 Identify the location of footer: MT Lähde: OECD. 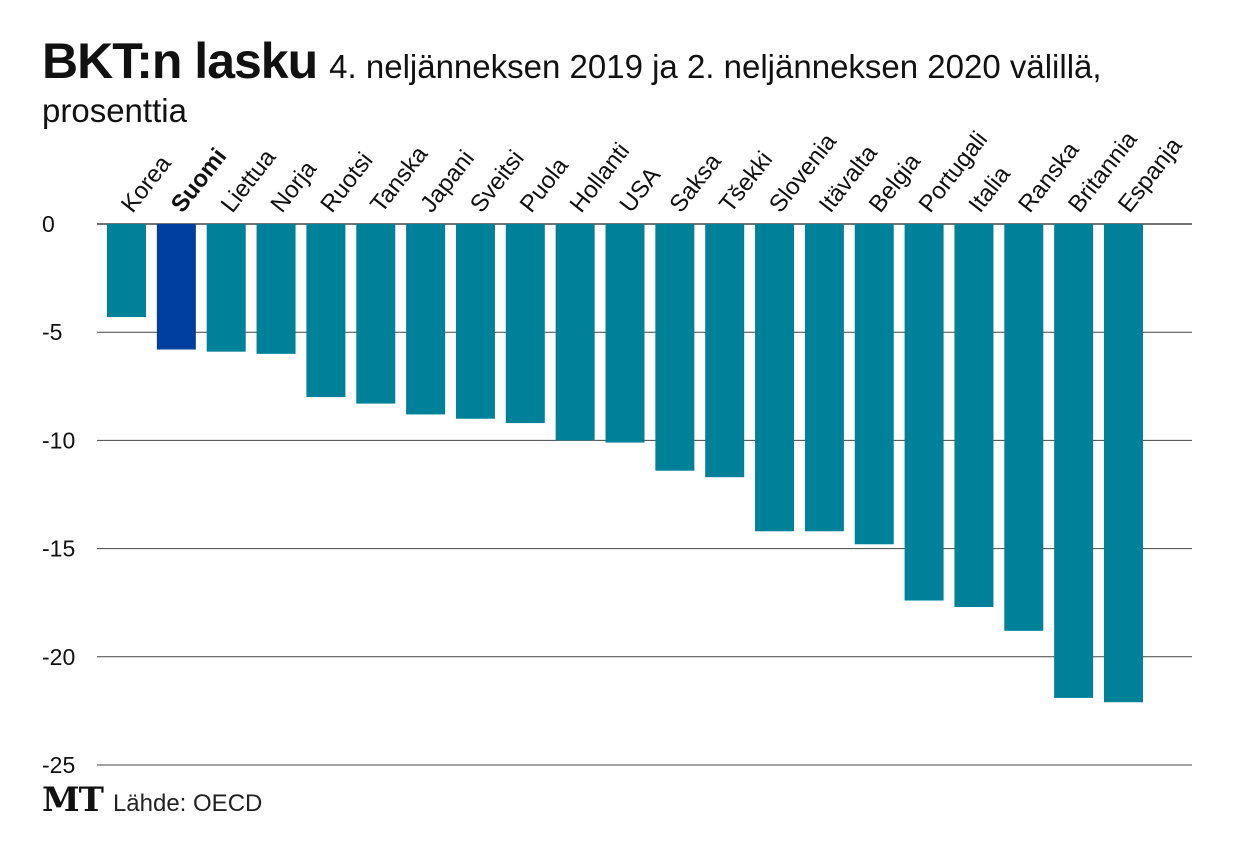
(152, 800).